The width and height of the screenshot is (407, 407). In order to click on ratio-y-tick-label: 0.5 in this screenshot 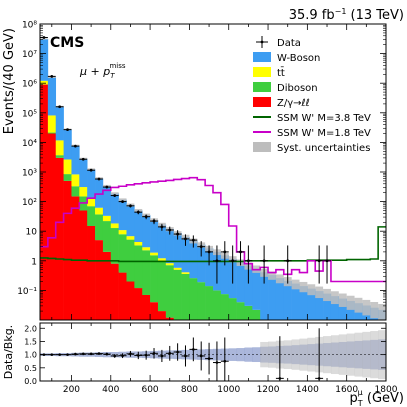, I will do `click(30, 368)`.